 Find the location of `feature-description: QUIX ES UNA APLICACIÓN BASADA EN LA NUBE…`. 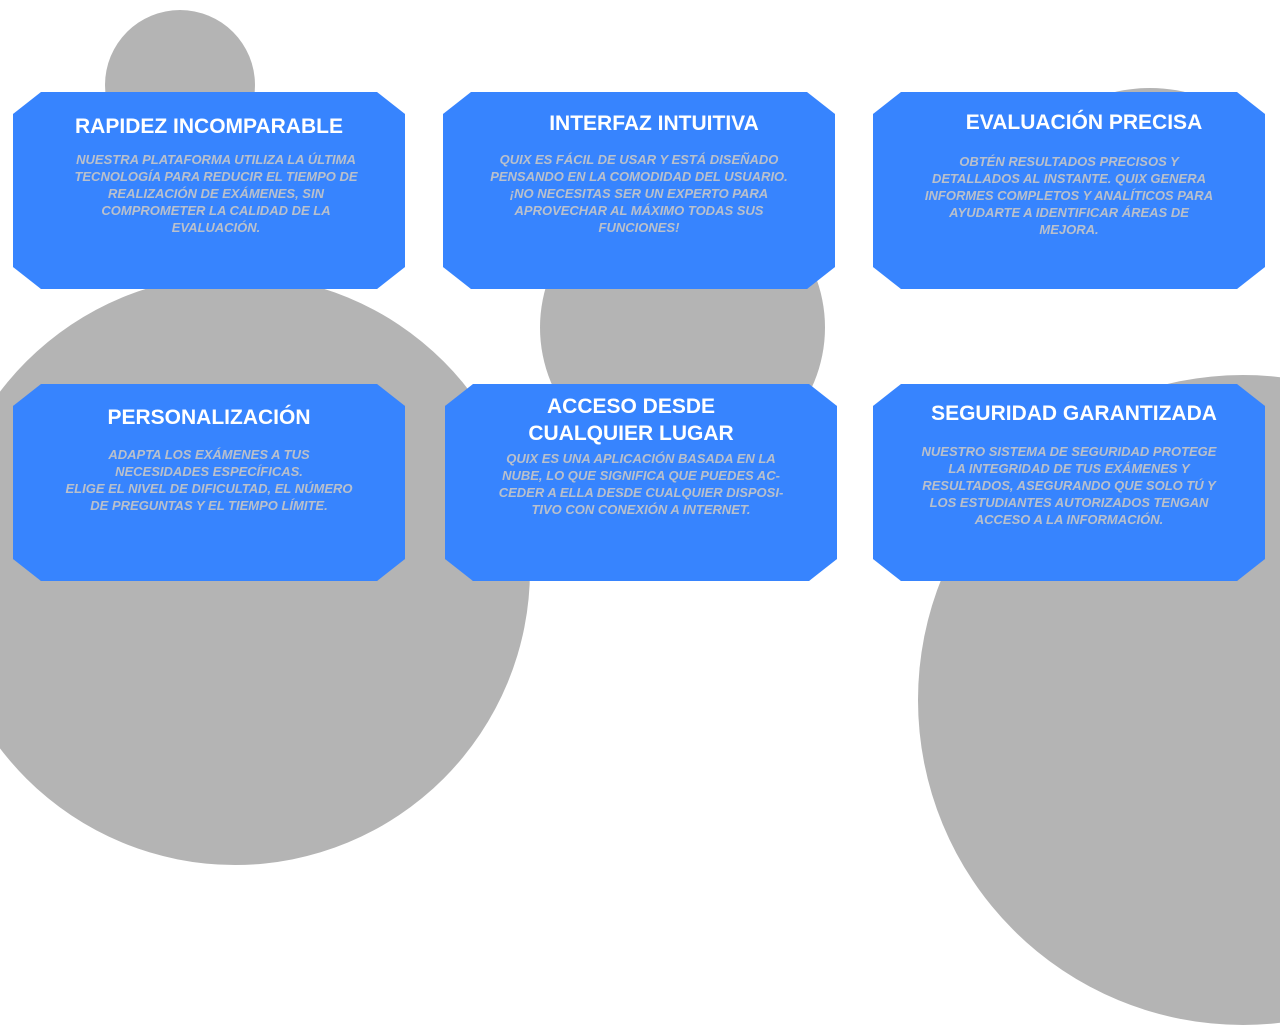

feature-description: QUIX ES UNA APLICACIÓN BASADA EN LA NUBE… is located at coordinates (641, 484).